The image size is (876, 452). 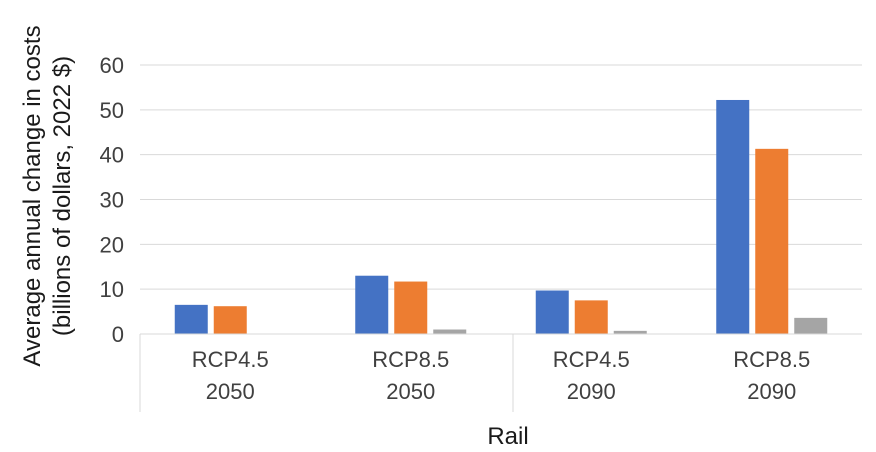 What do you see at coordinates (112, 244) in the screenshot?
I see `y-tick-label: 20` at bounding box center [112, 244].